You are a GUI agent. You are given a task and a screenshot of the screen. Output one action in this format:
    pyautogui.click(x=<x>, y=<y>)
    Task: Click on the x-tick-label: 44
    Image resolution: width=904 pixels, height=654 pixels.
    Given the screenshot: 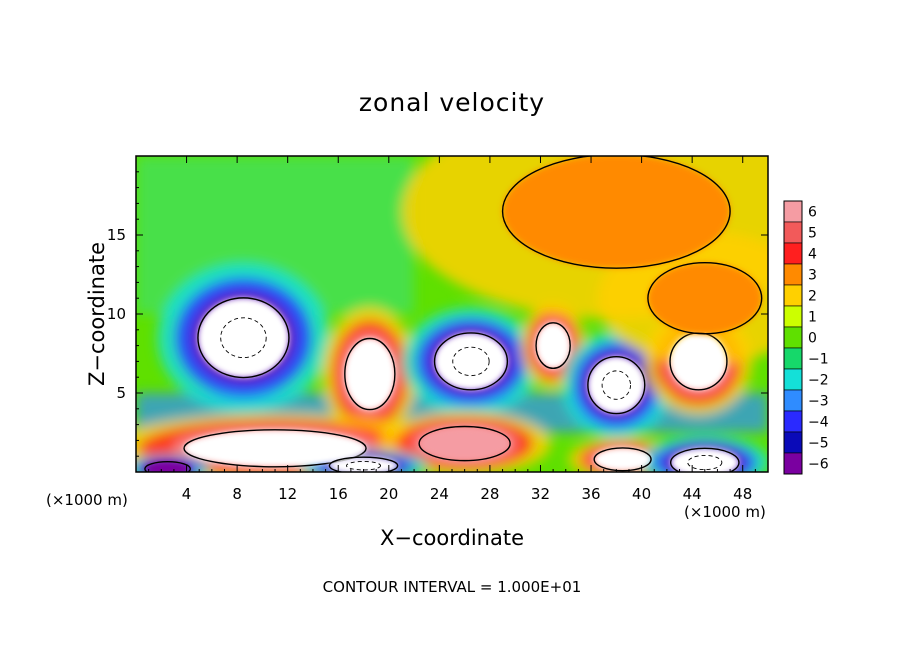 What is the action you would take?
    pyautogui.click(x=692, y=494)
    